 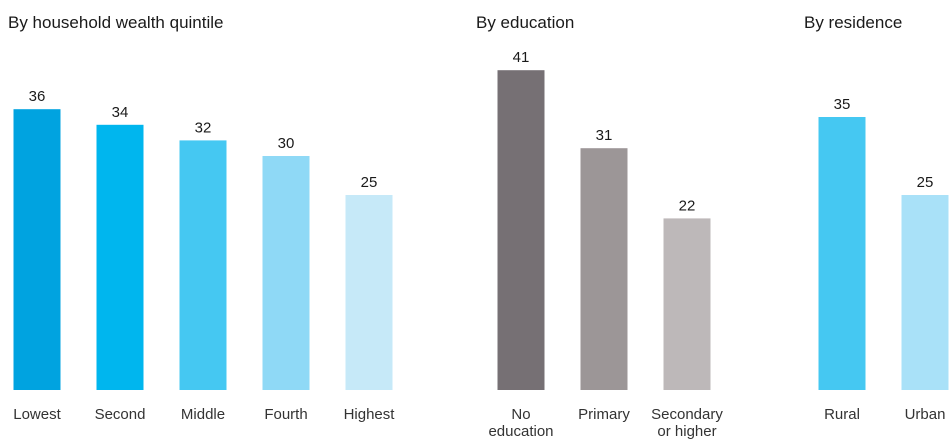 What do you see at coordinates (369, 292) in the screenshot?
I see `bar-highest` at bounding box center [369, 292].